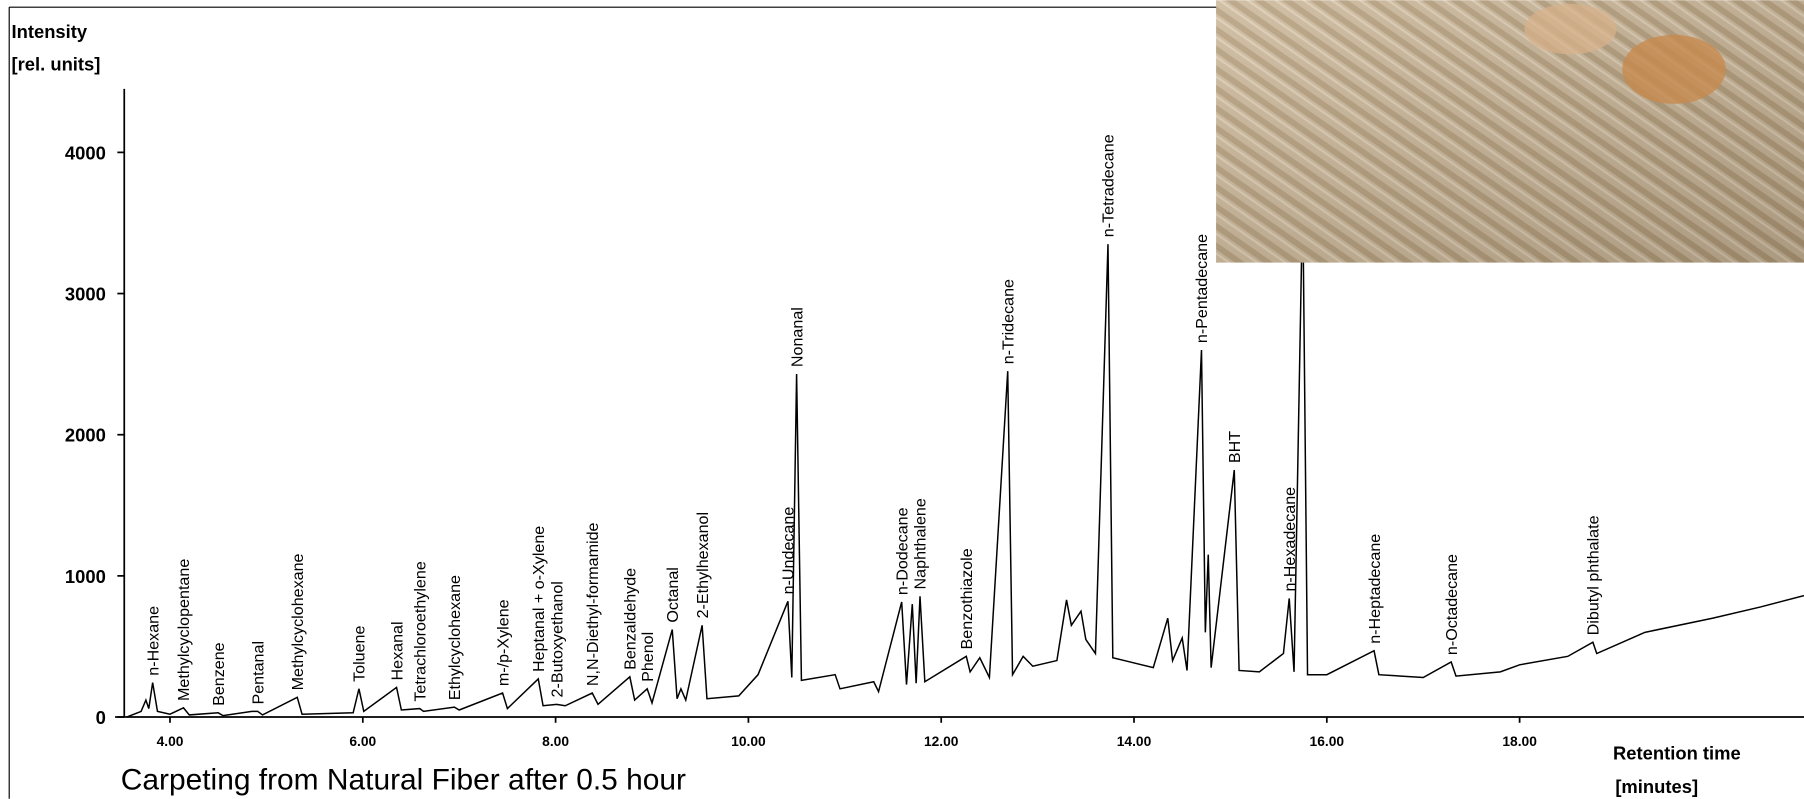 The height and width of the screenshot is (799, 1804). Describe the element at coordinates (85, 576) in the screenshot. I see `y-tick-label: 1000` at that location.